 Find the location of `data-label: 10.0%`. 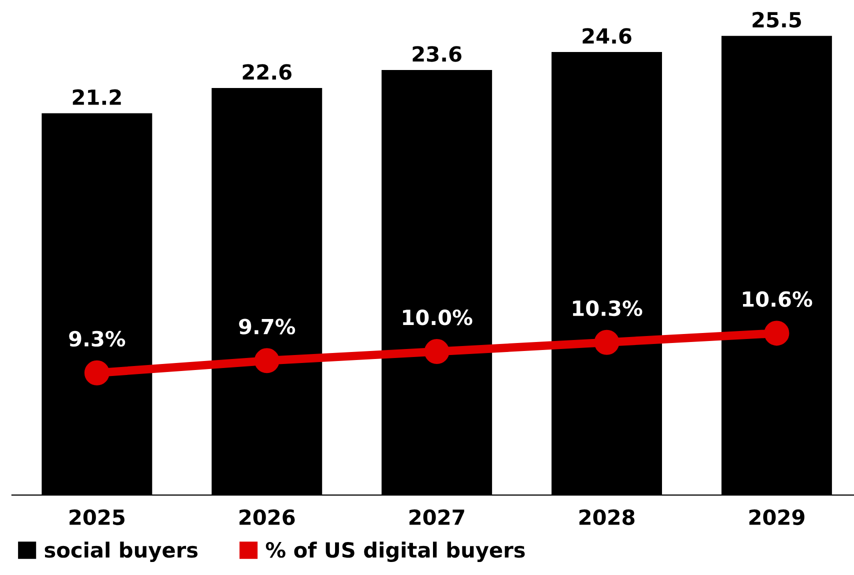

data-label: 10.0% is located at coordinates (437, 318).